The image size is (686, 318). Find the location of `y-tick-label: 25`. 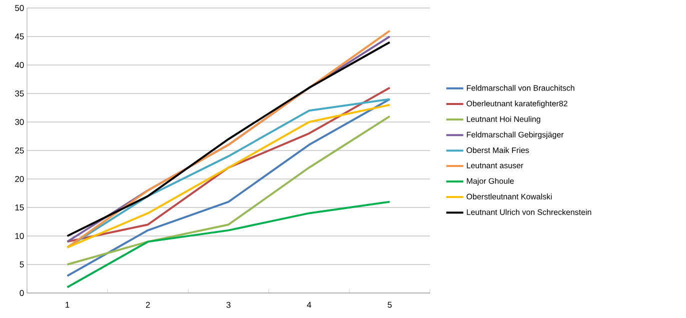

y-tick-label: 25 is located at coordinates (19, 151).